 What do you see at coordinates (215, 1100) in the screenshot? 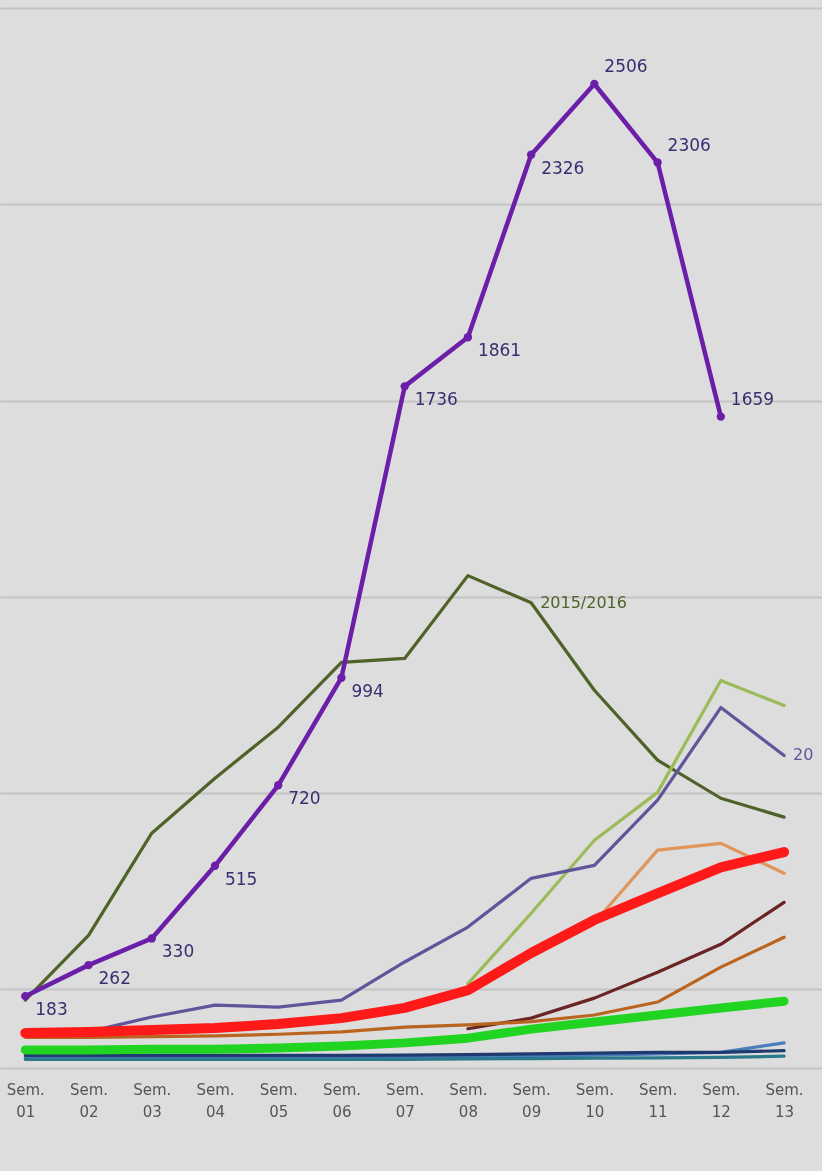
I see `x-tick-label: Sem. 04` at bounding box center [215, 1100].